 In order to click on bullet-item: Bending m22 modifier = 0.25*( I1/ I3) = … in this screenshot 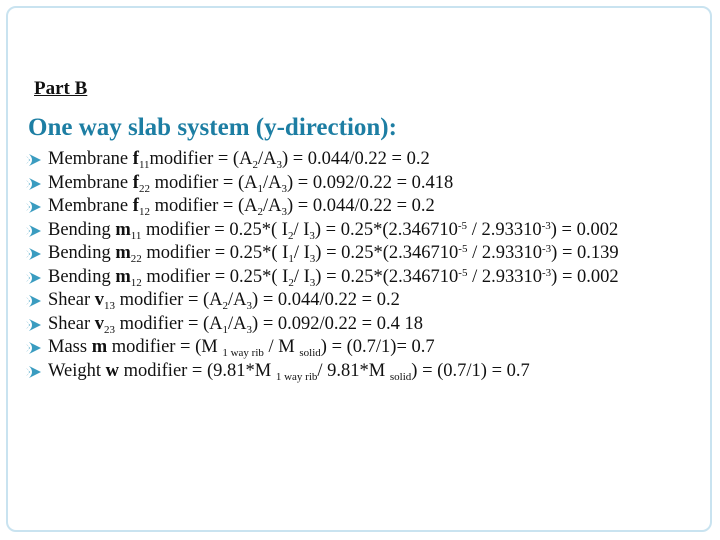, I will do `click(328, 254)`.